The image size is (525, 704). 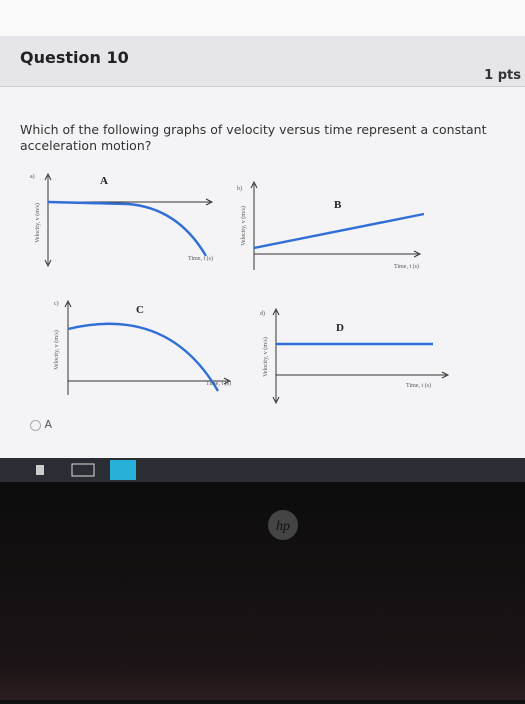 I want to click on graph-d: d) D Velocity, v (m/s) Time, t (s), so click(x=355, y=356).